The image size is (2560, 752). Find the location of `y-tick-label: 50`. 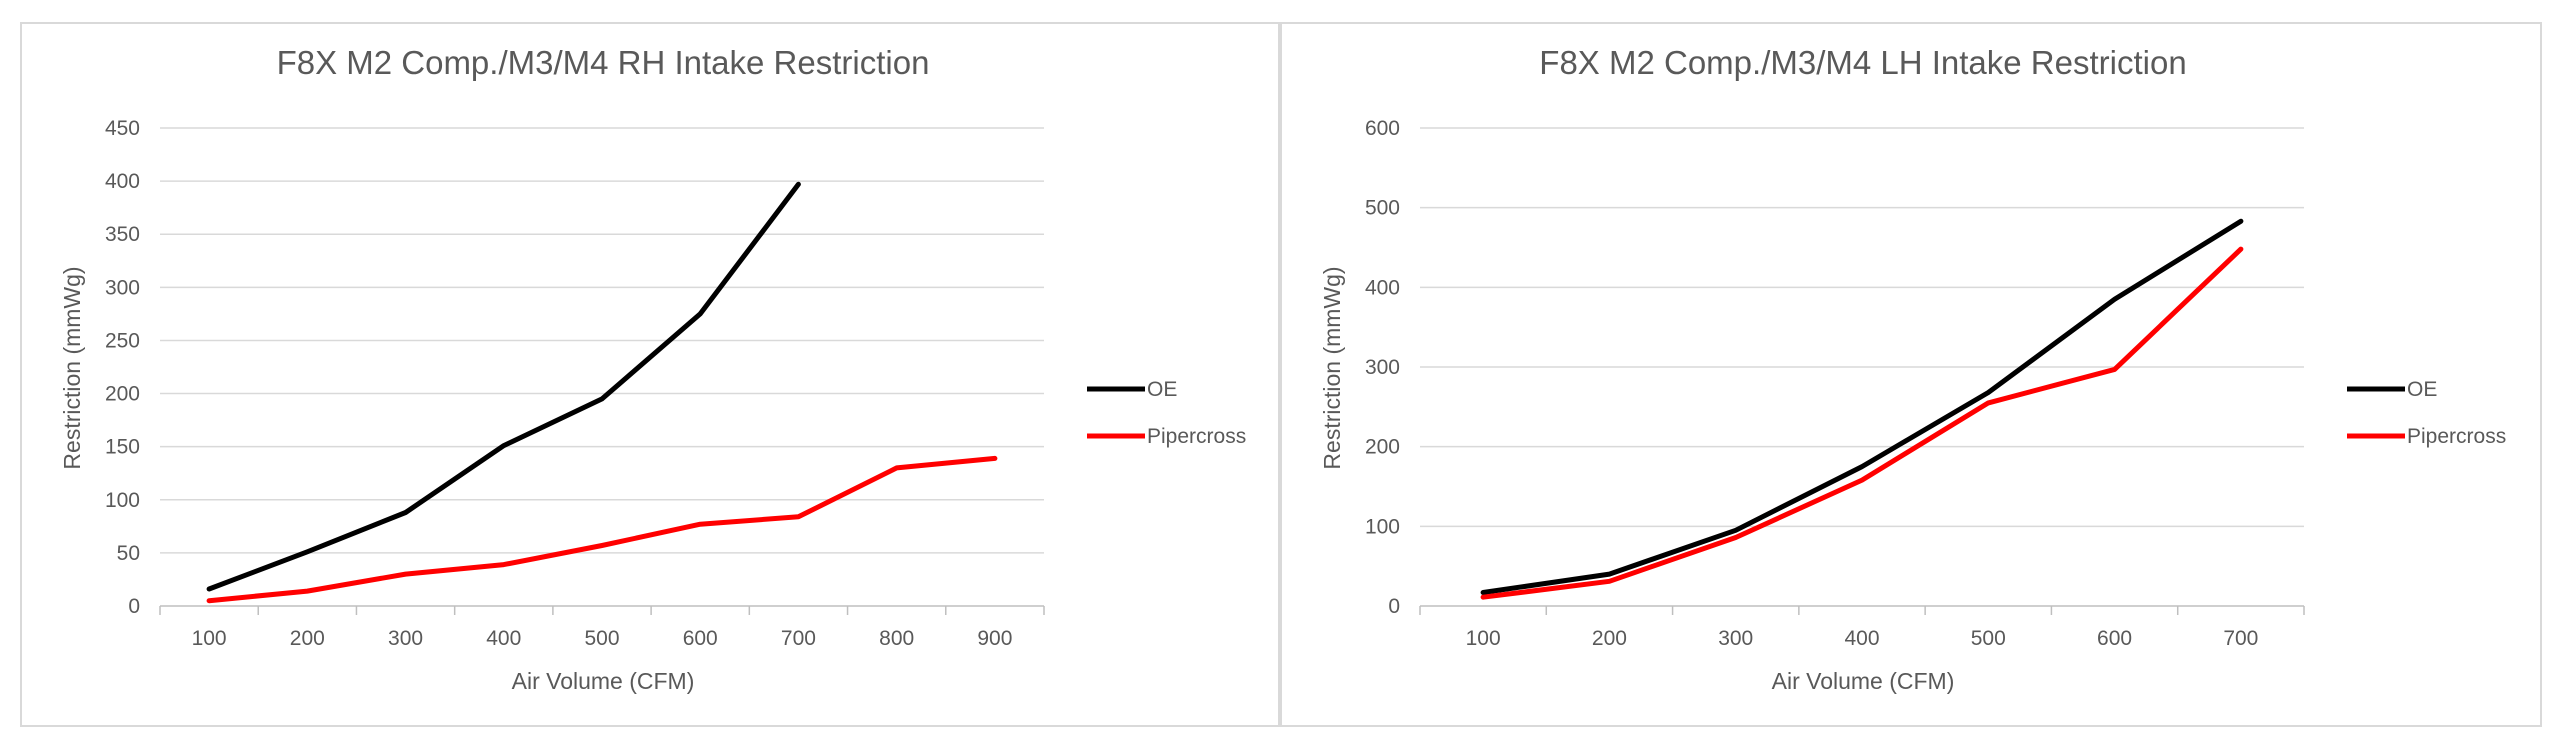

y-tick-label: 50 is located at coordinates (128, 553).